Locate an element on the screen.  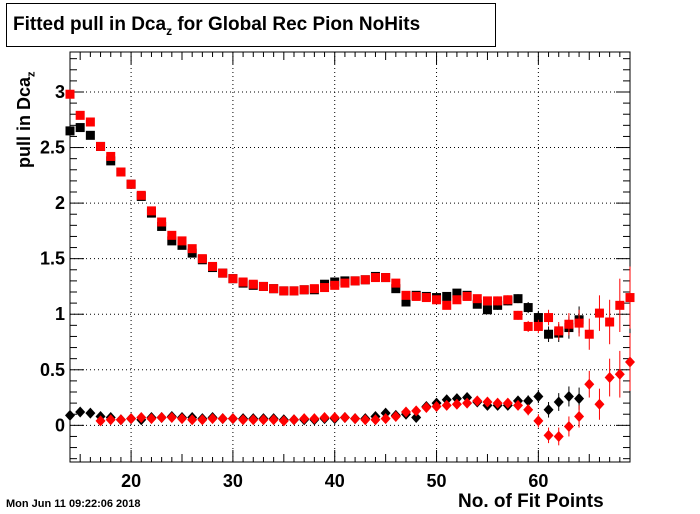
x-tick-label: 50 is located at coordinates (437, 481).